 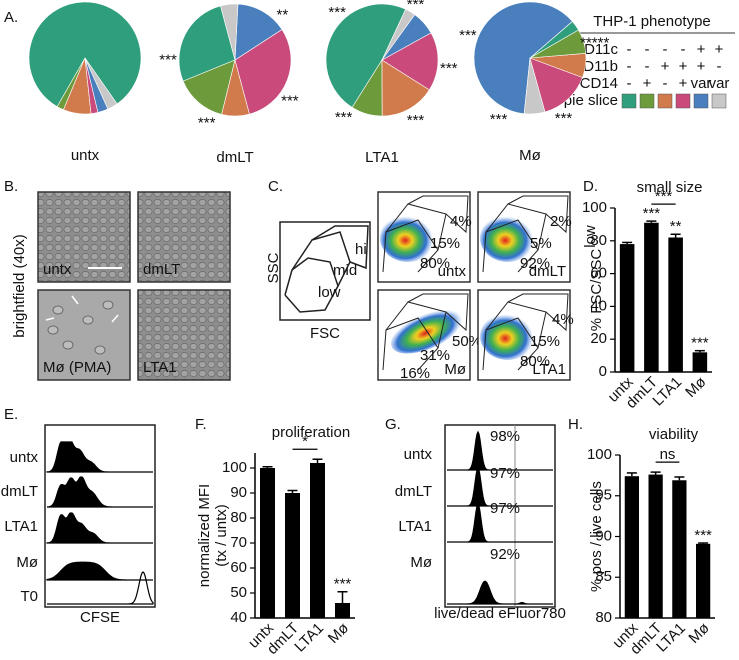 What do you see at coordinates (160, 367) in the screenshot?
I see `image-label: LTA1` at bounding box center [160, 367].